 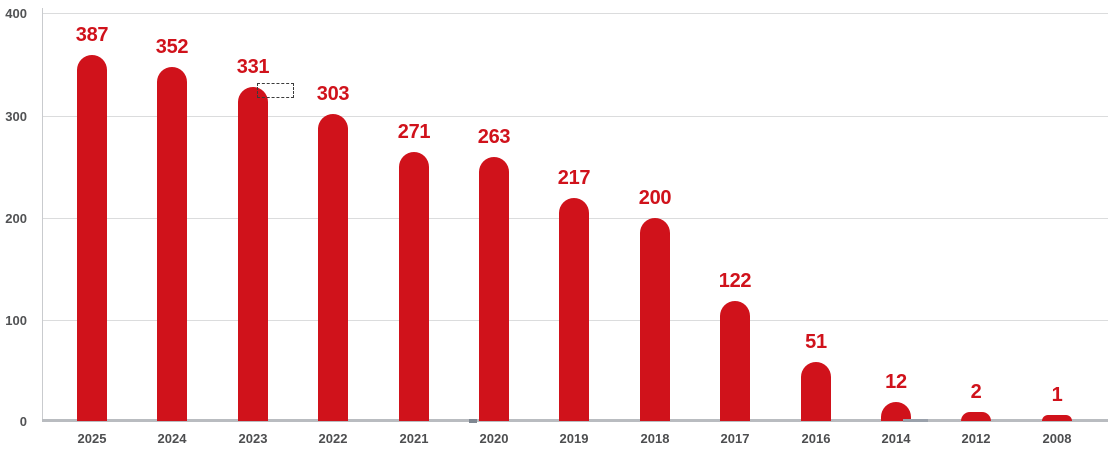 I want to click on bar-2019, so click(x=574, y=309).